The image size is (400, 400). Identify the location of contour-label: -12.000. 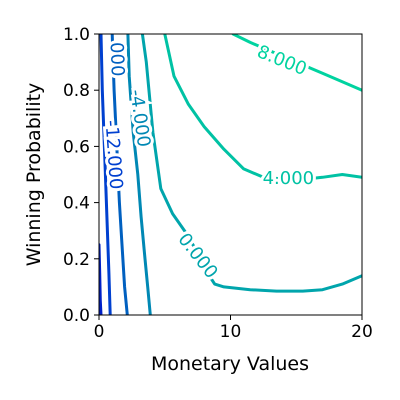
(114, 154).